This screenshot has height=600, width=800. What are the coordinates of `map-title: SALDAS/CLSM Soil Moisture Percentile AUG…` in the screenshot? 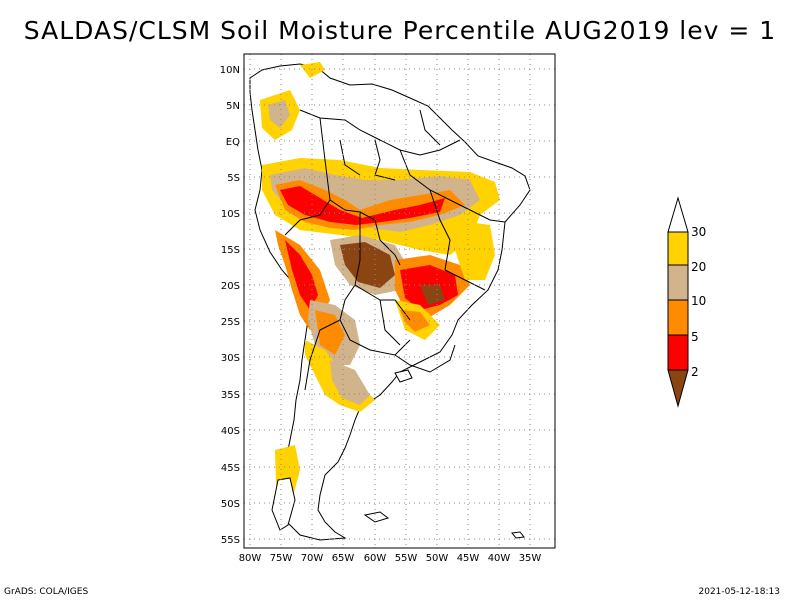 It's located at (400, 30).